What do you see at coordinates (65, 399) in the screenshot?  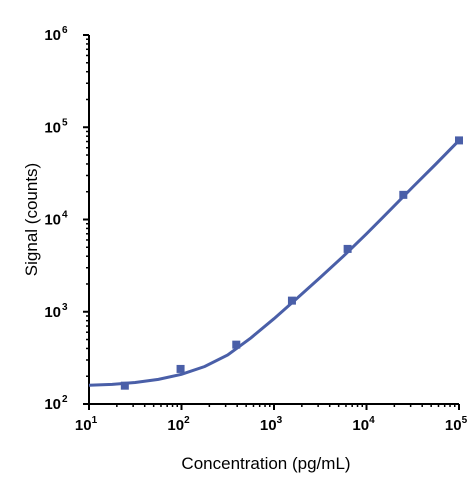 I see `y-tick-exponent: 2` at bounding box center [65, 399].